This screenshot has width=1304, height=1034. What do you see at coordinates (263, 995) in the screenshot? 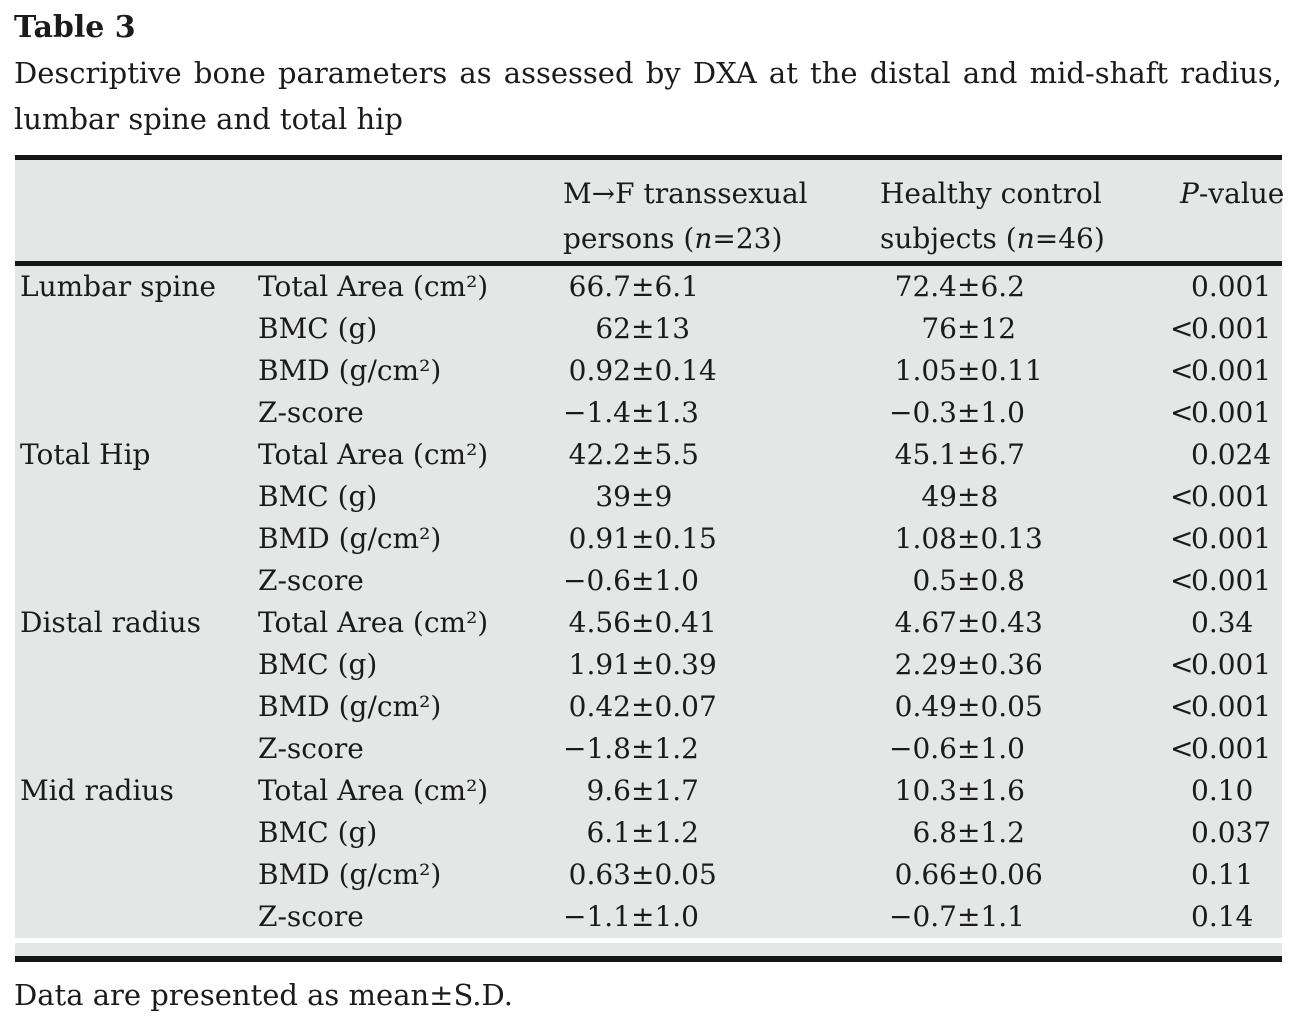
I see `table-footnote: Data are presented as mean±S.D.` at bounding box center [263, 995].